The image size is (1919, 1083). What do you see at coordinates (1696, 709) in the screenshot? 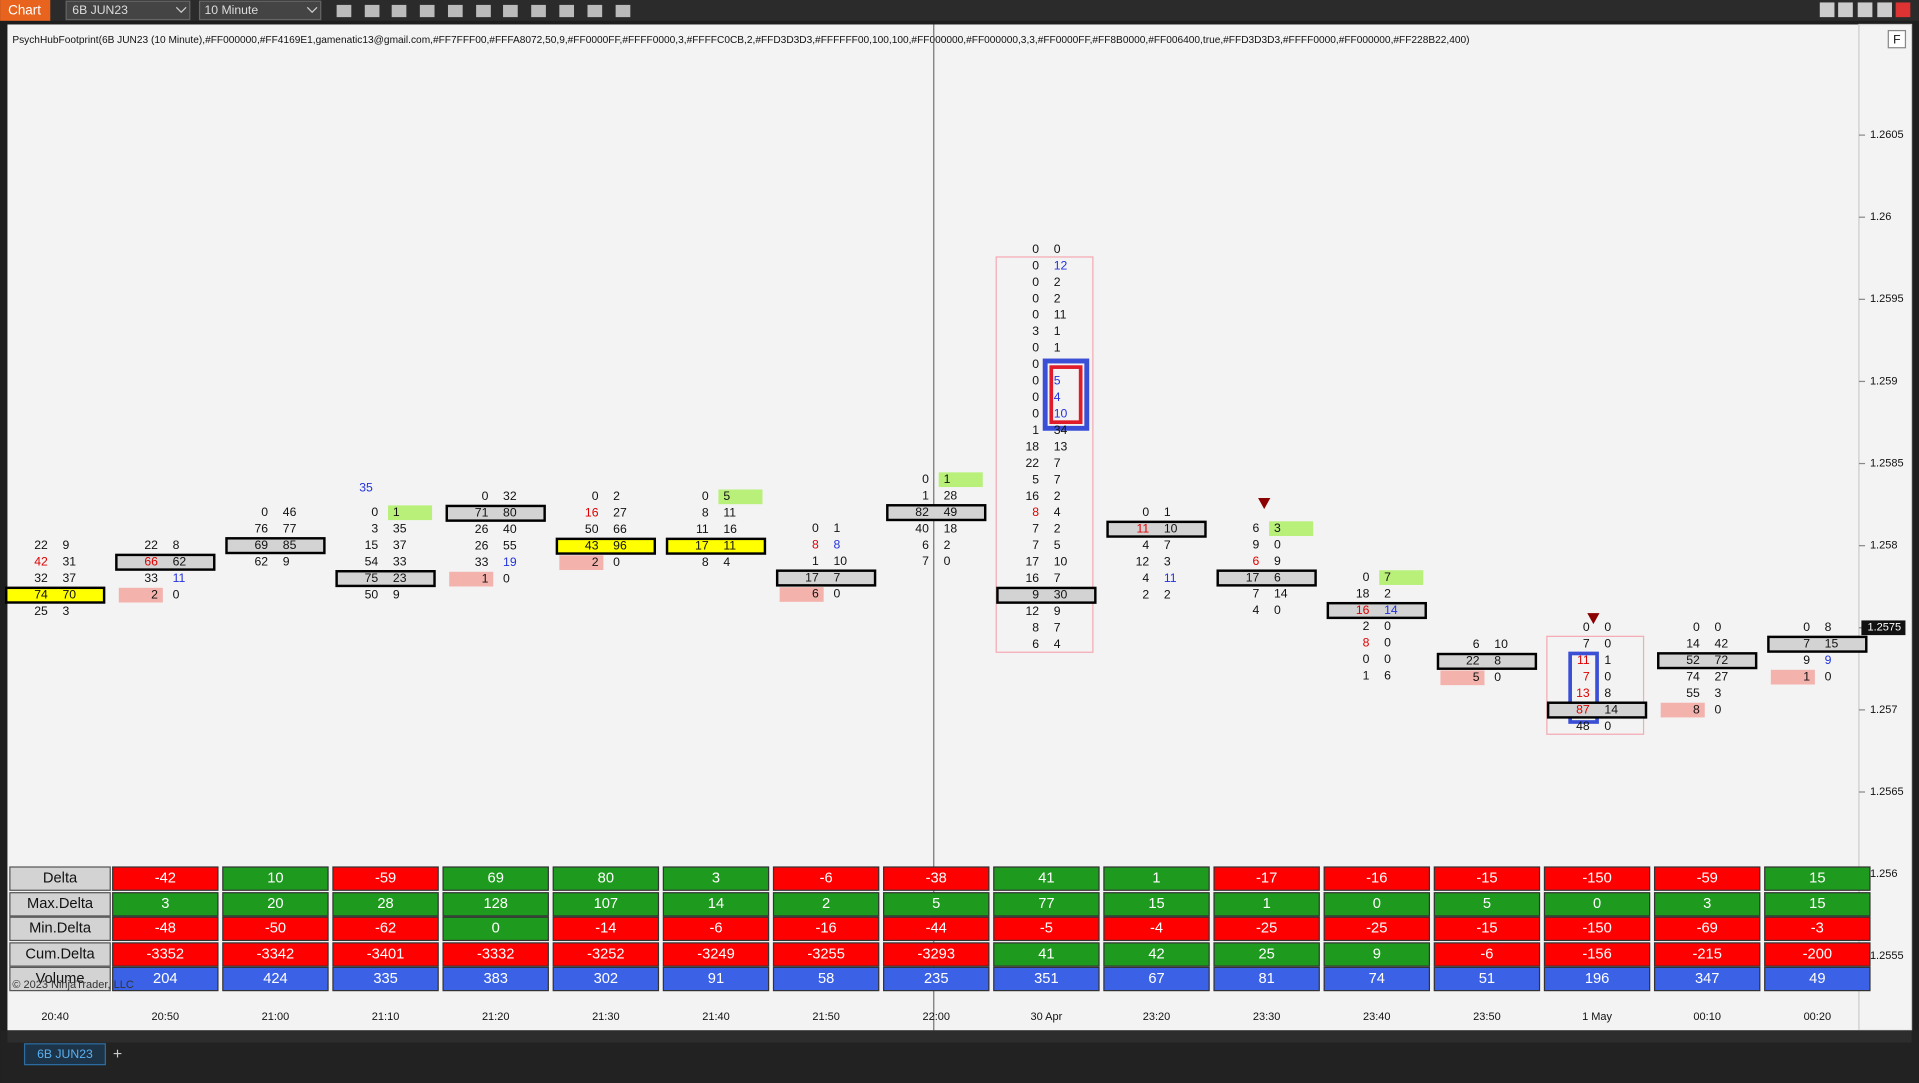
I see `bid-volume: 8` at bounding box center [1696, 709].